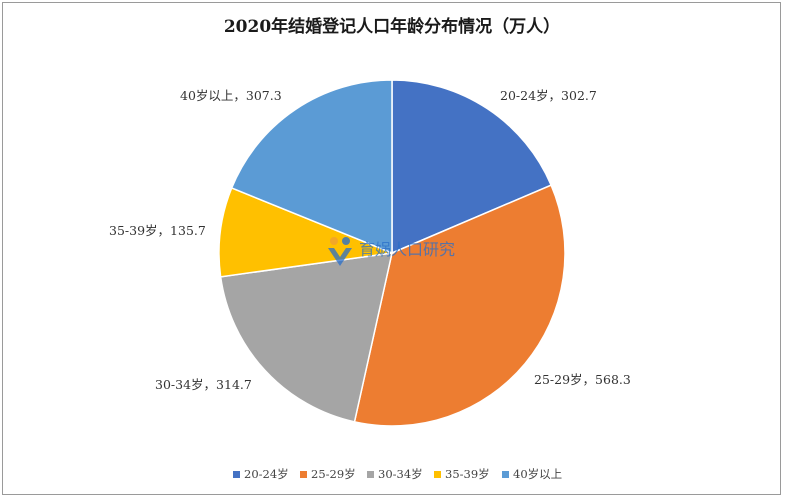 Image resolution: width=785 pixels, height=499 pixels. I want to click on data-label-3: 30-34岁，314.7, so click(203, 384).